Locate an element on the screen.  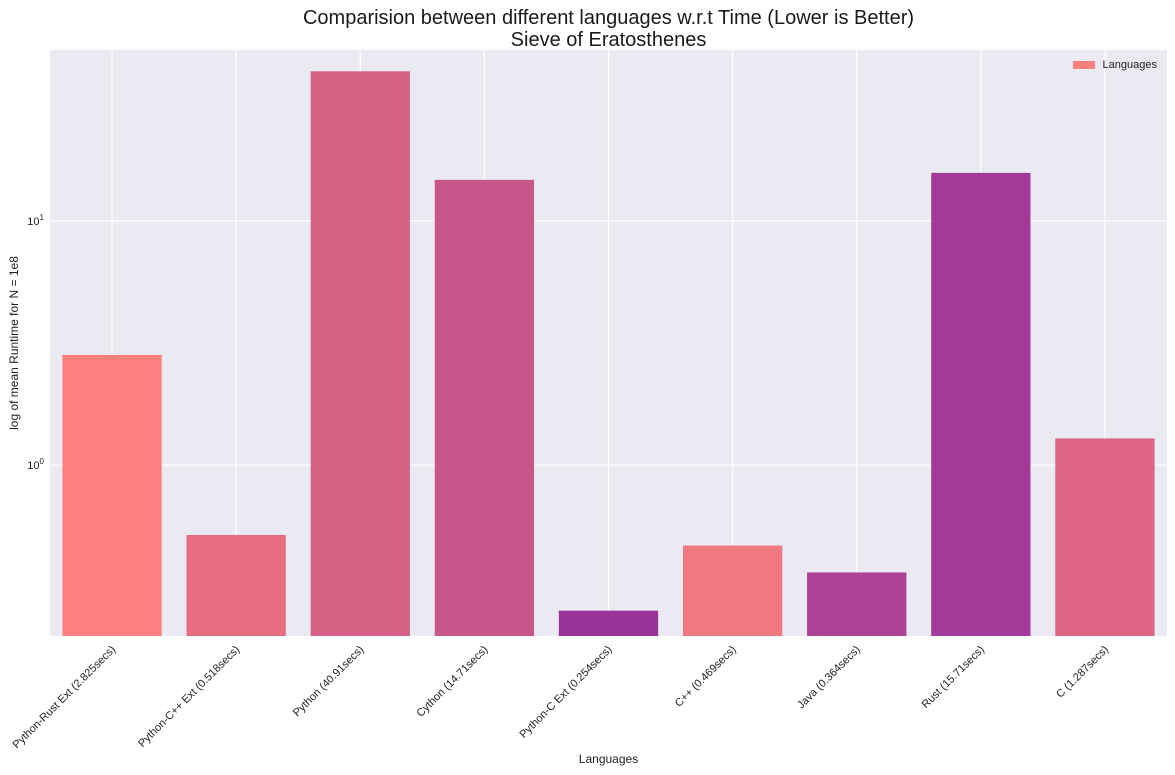
x-tick-label: Rust (15.71secs) is located at coordinates (953, 677).